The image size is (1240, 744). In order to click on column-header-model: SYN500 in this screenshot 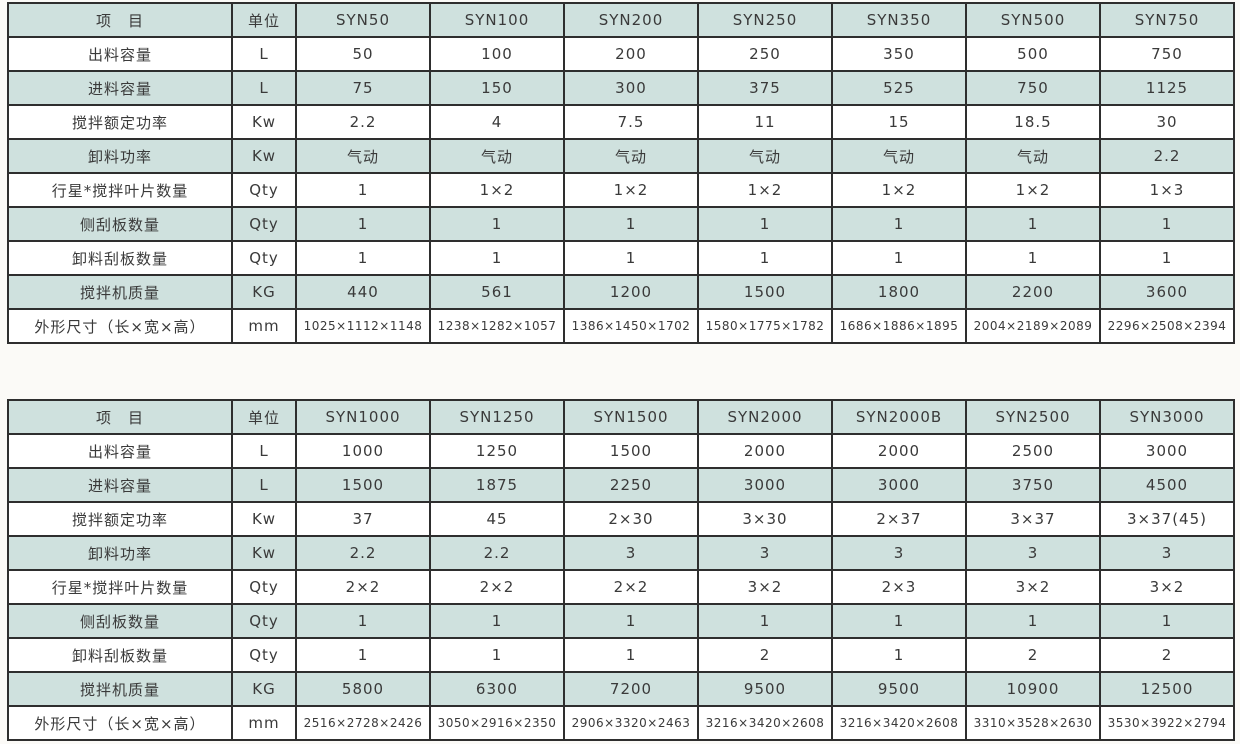, I will do `click(1033, 20)`.